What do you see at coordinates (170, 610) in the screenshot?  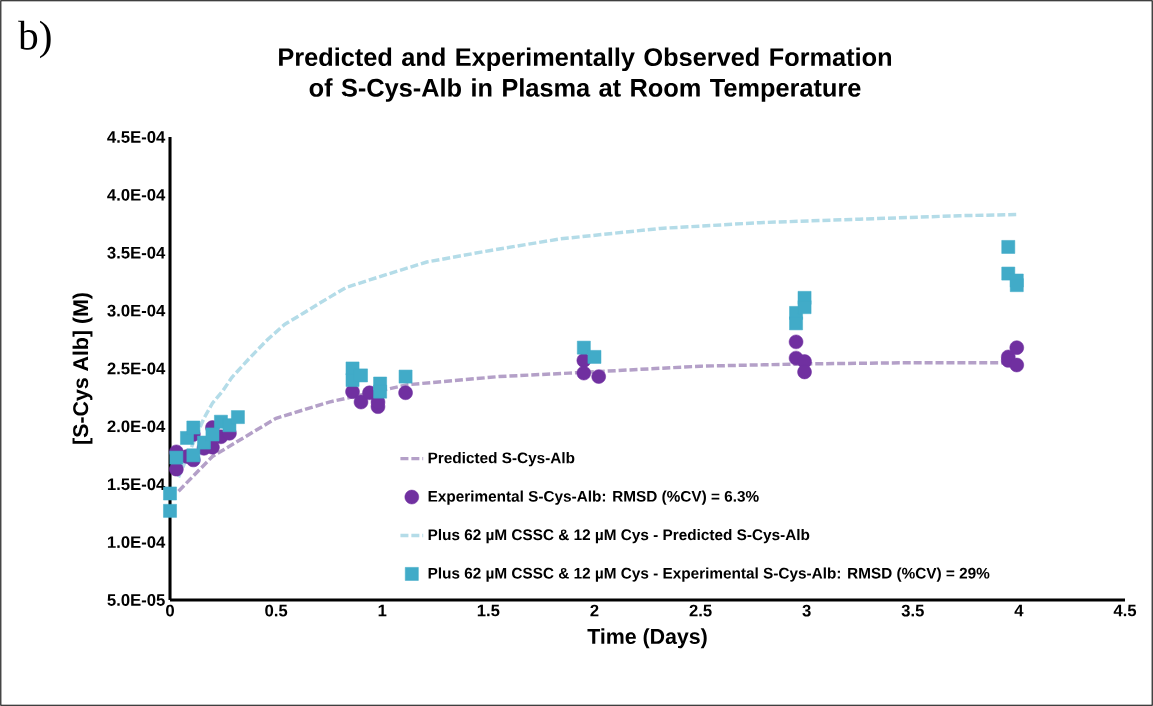 I see `x-tick-label: 0` at bounding box center [170, 610].